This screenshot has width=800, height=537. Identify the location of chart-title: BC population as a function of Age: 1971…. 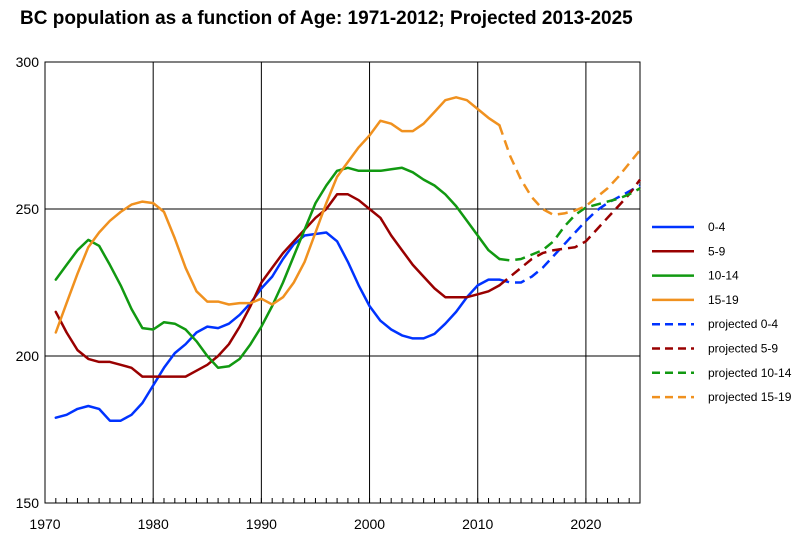
(326, 18).